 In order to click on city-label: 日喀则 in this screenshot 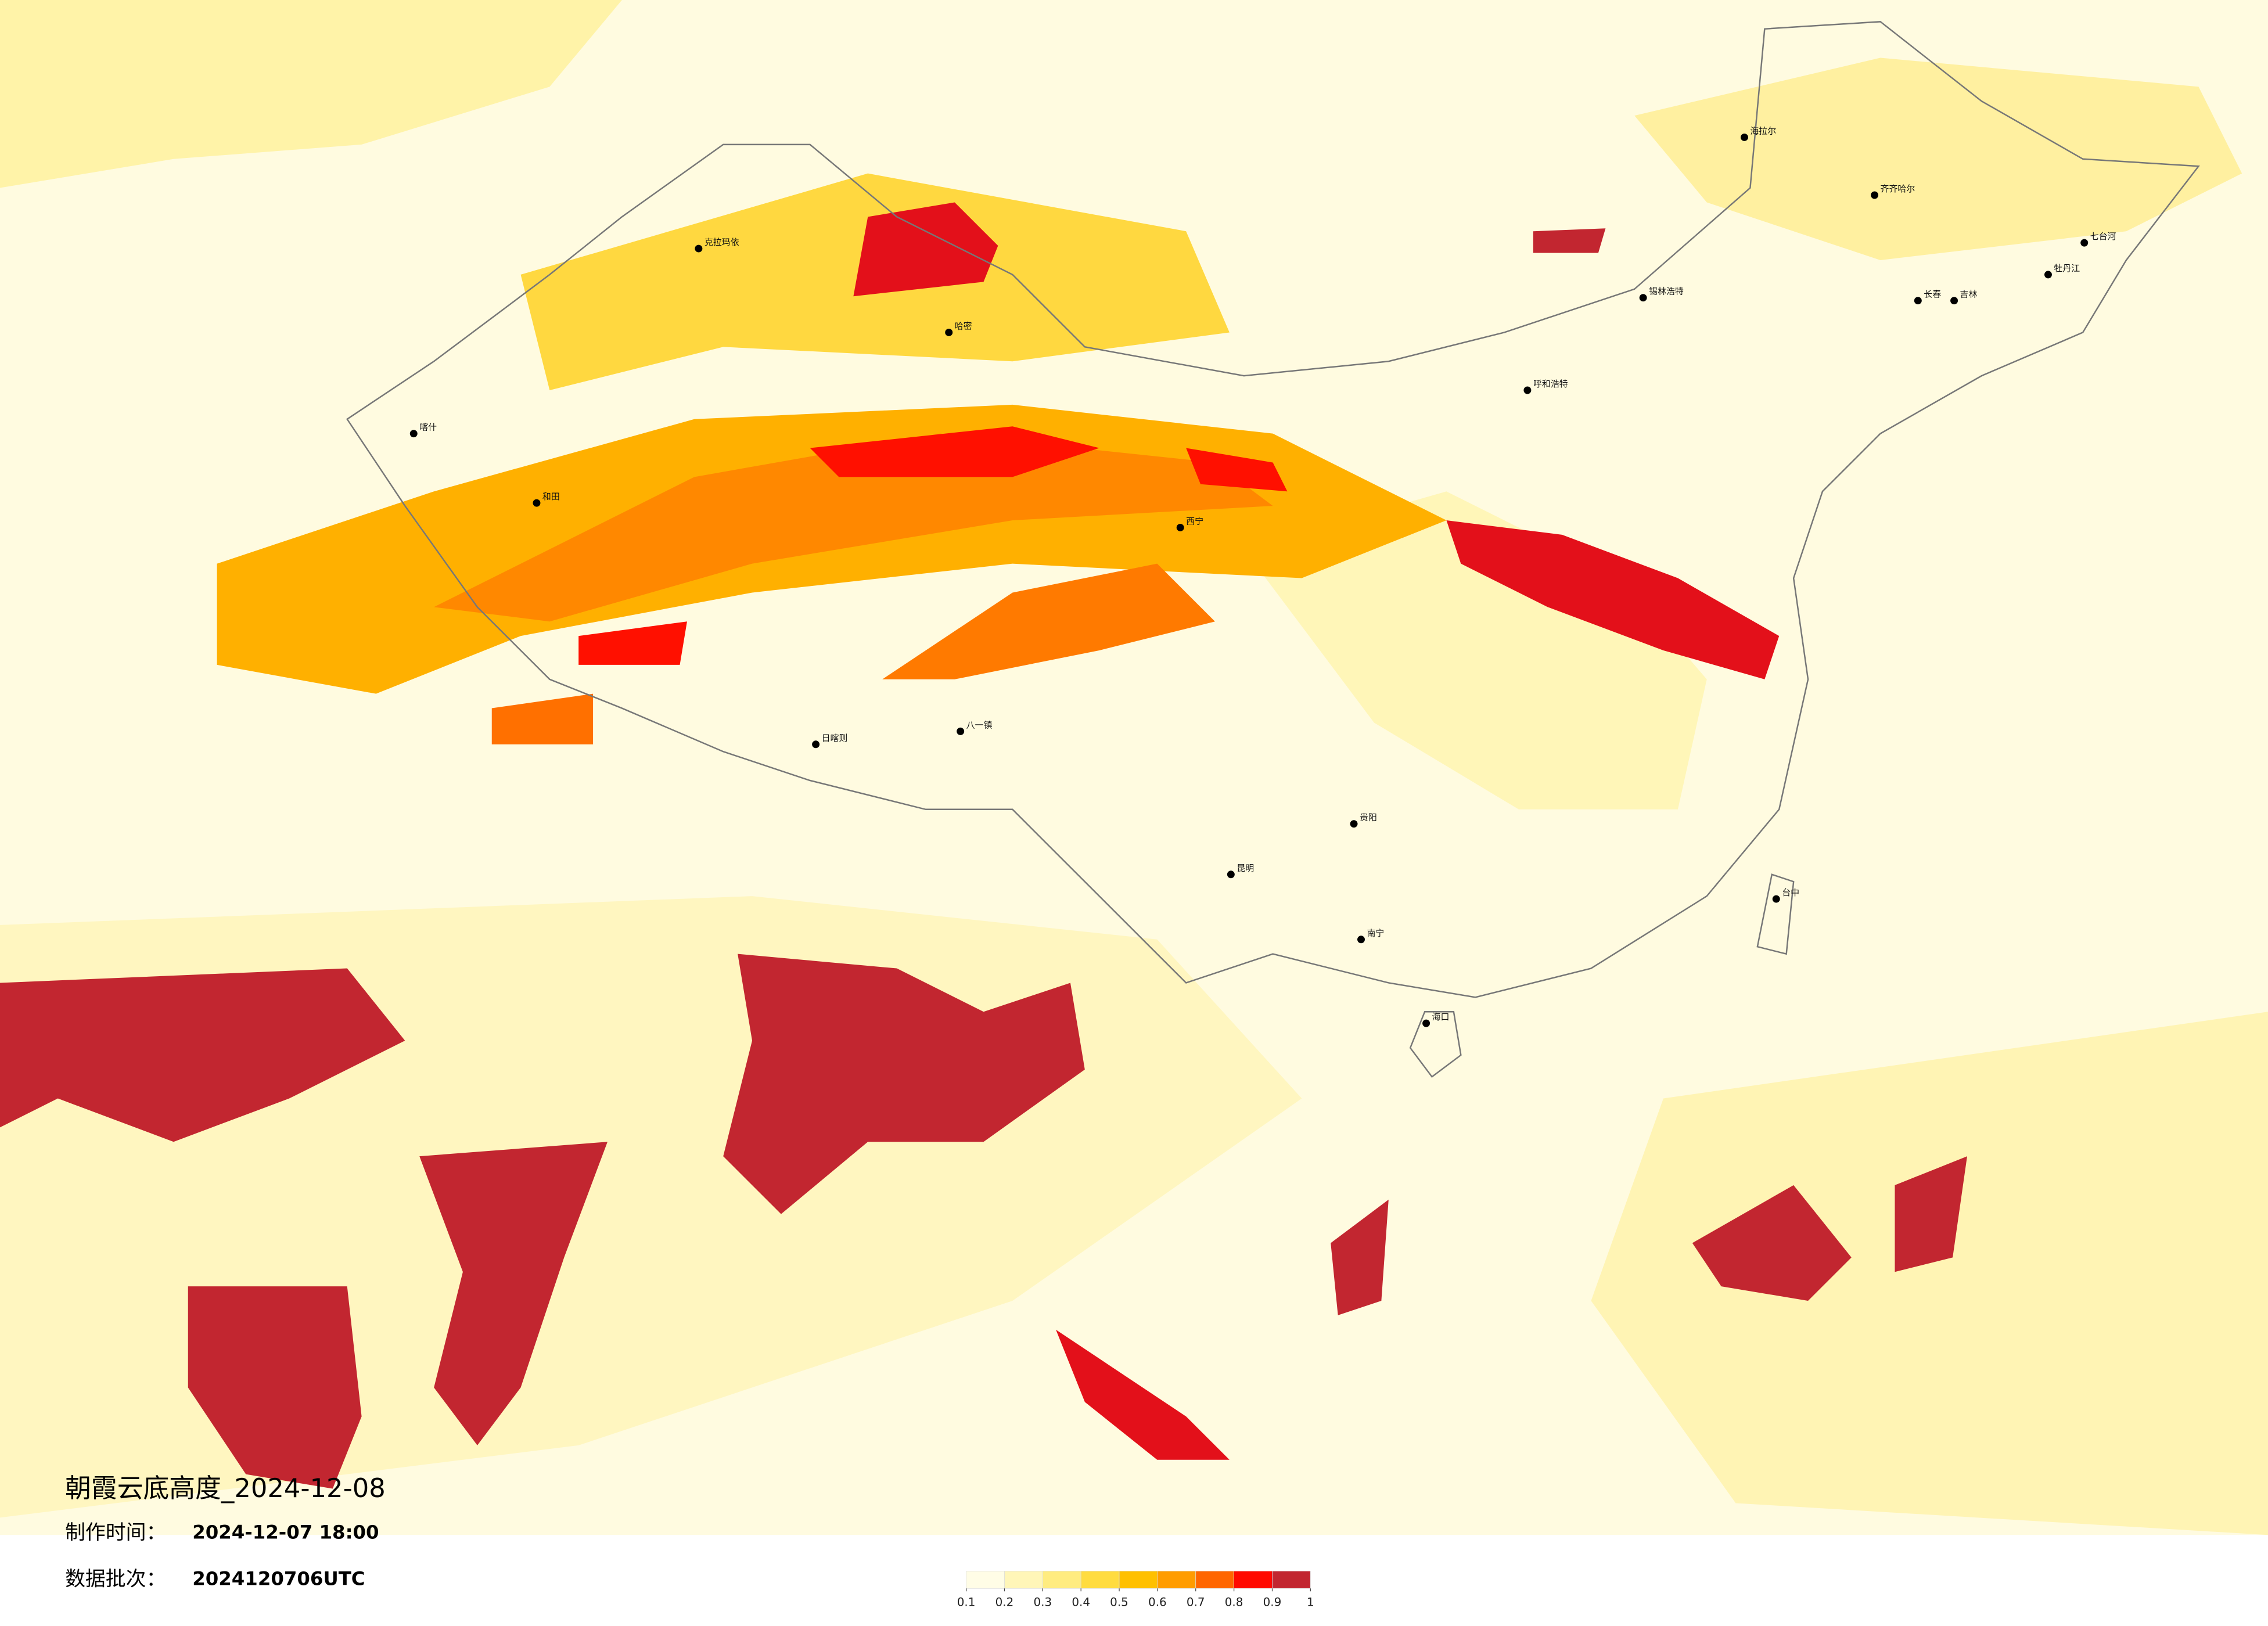, I will do `click(835, 738)`.